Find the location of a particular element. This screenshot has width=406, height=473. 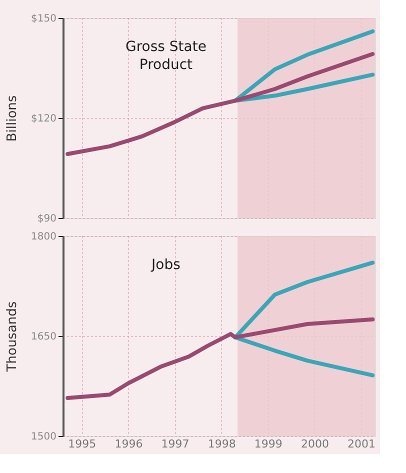

x-tick-label: 1996 is located at coordinates (128, 444).